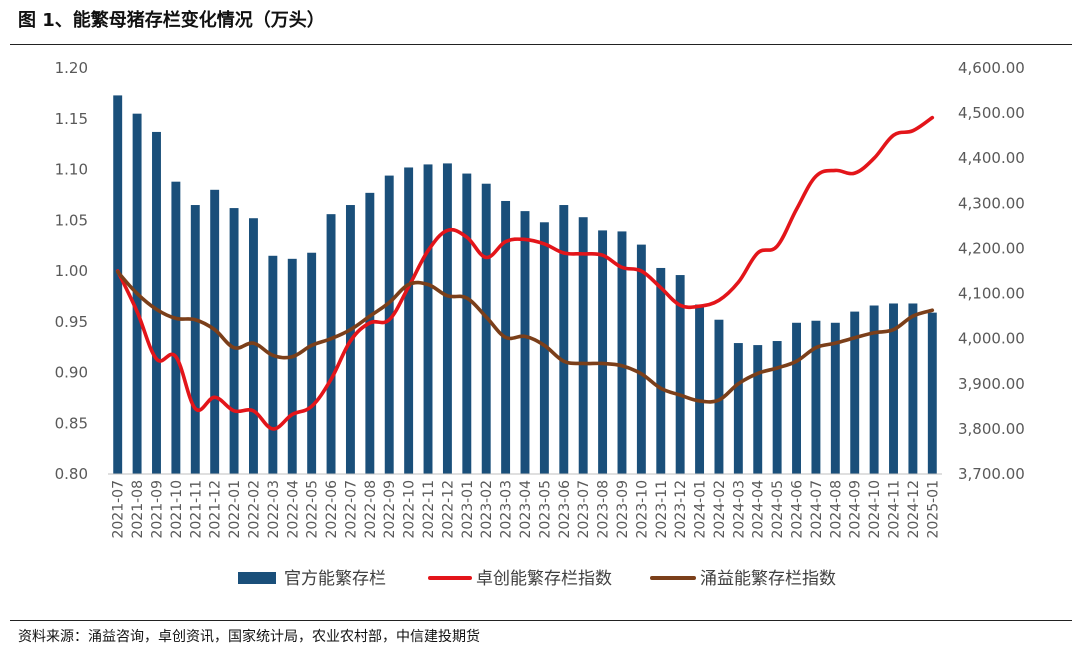  Describe the element at coordinates (332, 509) in the screenshot. I see `x-tick-label: 2022-06` at that location.